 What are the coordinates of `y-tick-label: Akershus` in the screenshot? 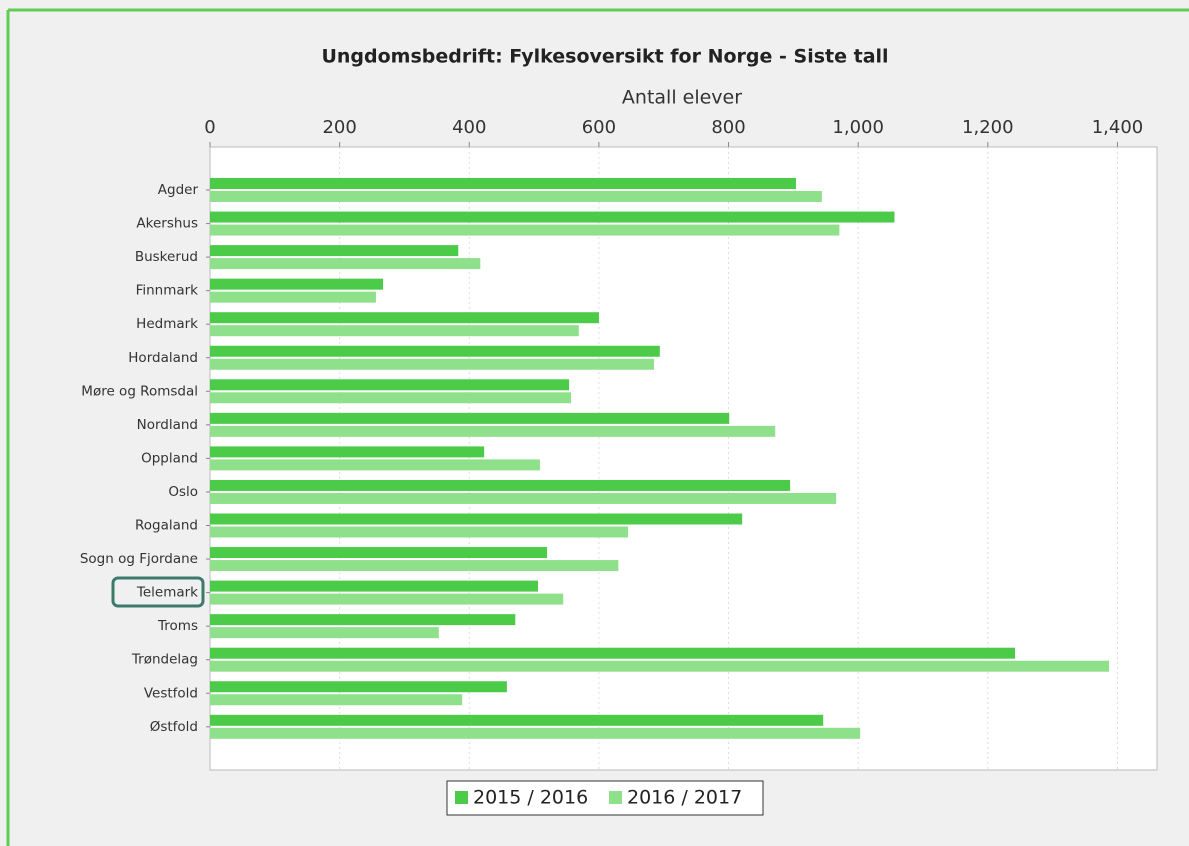 It's located at (167, 224).